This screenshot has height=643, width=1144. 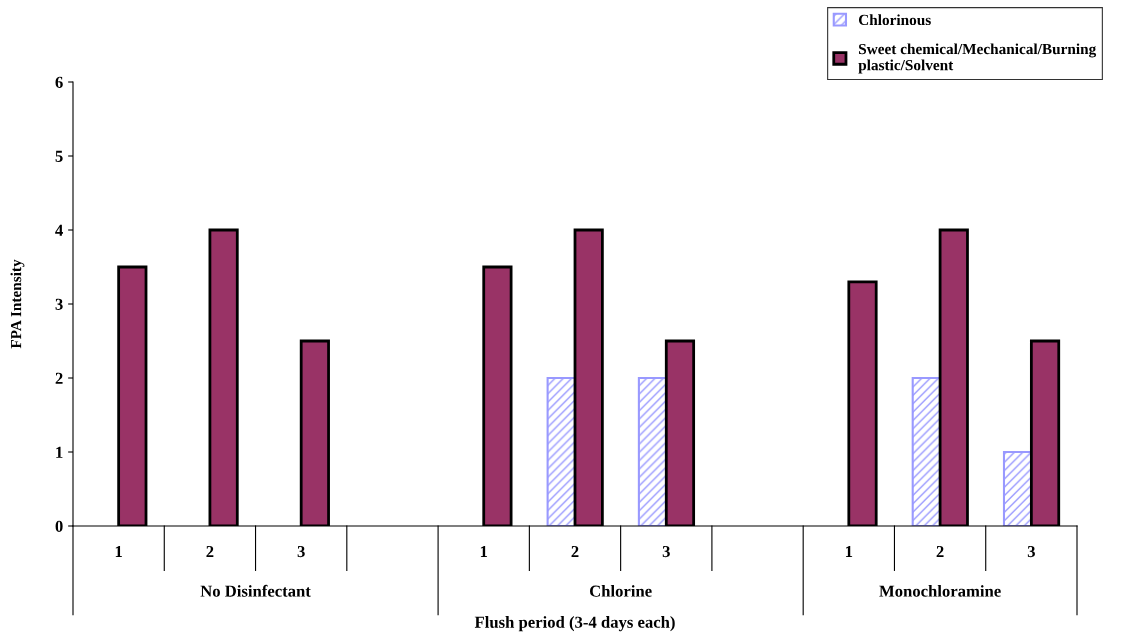 I want to click on text: Chlorine, so click(x=620, y=591).